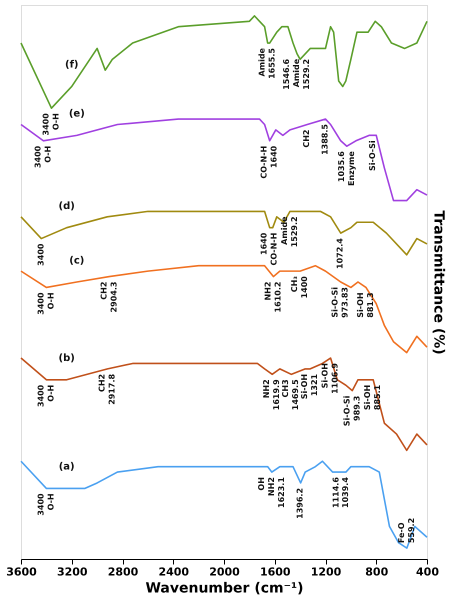  I want to click on annotation: 989.3, so click(357, 408).